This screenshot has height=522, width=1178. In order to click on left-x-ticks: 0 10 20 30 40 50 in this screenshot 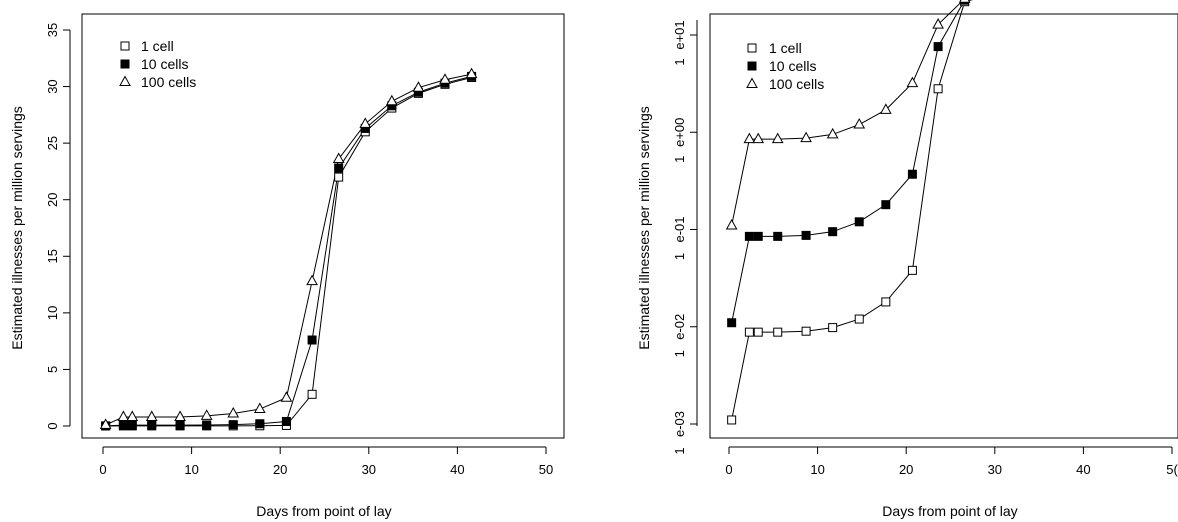, I will do `click(326, 462)`.